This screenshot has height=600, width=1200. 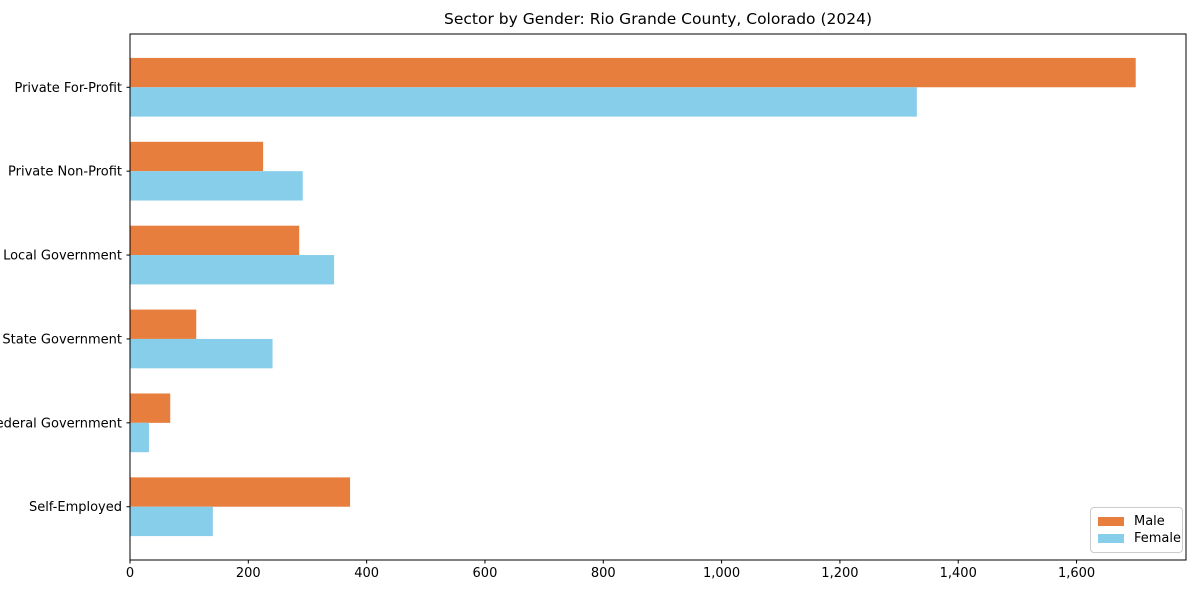 I want to click on y-tick-label-4: Federal Government, so click(x=61, y=423).